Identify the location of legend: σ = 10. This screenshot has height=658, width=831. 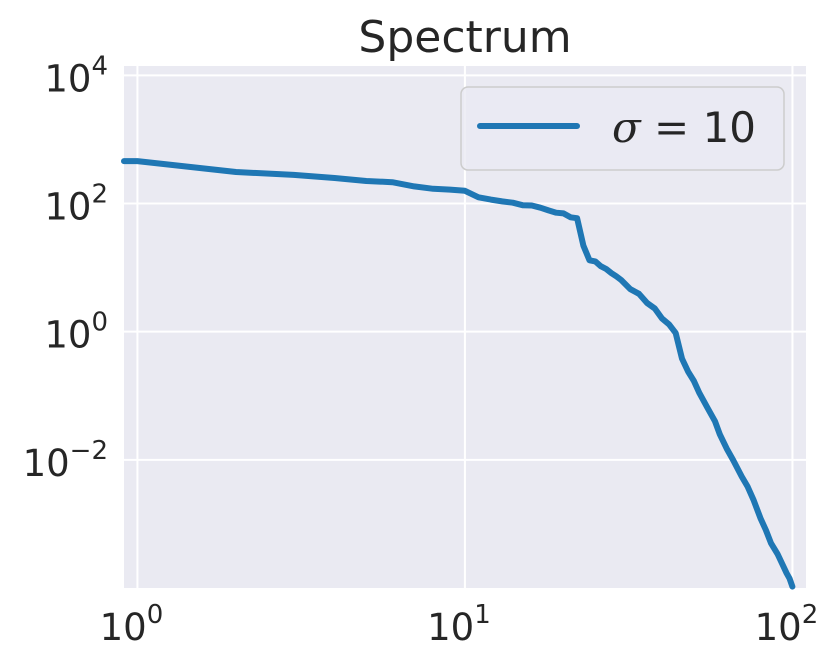
(622, 128).